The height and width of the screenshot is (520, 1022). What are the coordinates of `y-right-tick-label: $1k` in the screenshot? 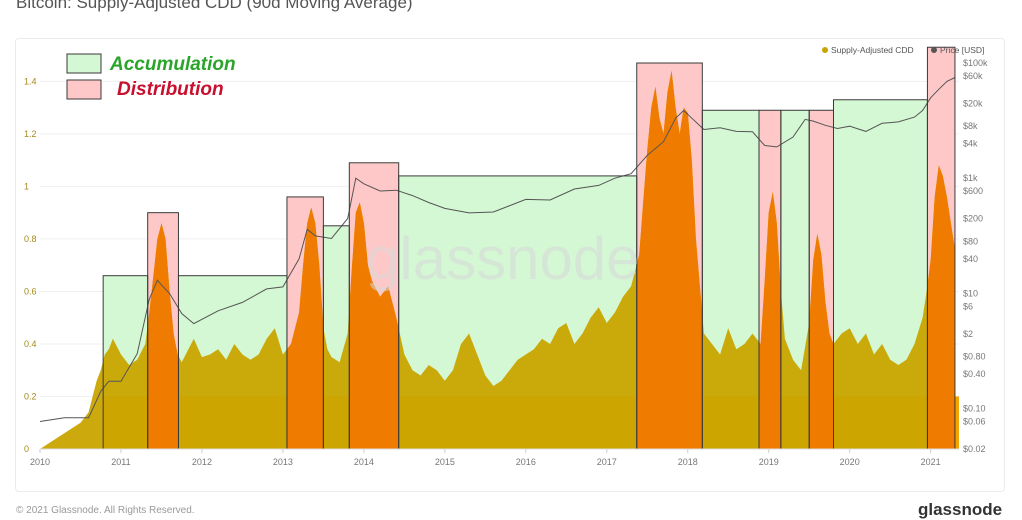 It's located at (970, 178).